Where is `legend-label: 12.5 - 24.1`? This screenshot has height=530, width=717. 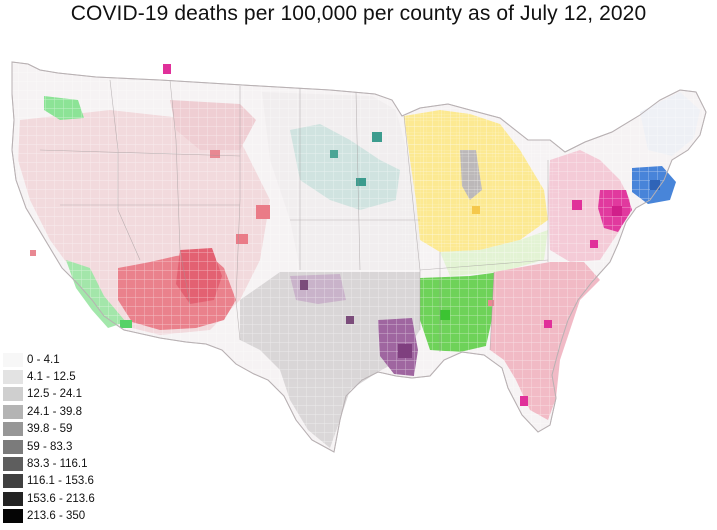
legend-label: 12.5 - 24.1 is located at coordinates (54, 394).